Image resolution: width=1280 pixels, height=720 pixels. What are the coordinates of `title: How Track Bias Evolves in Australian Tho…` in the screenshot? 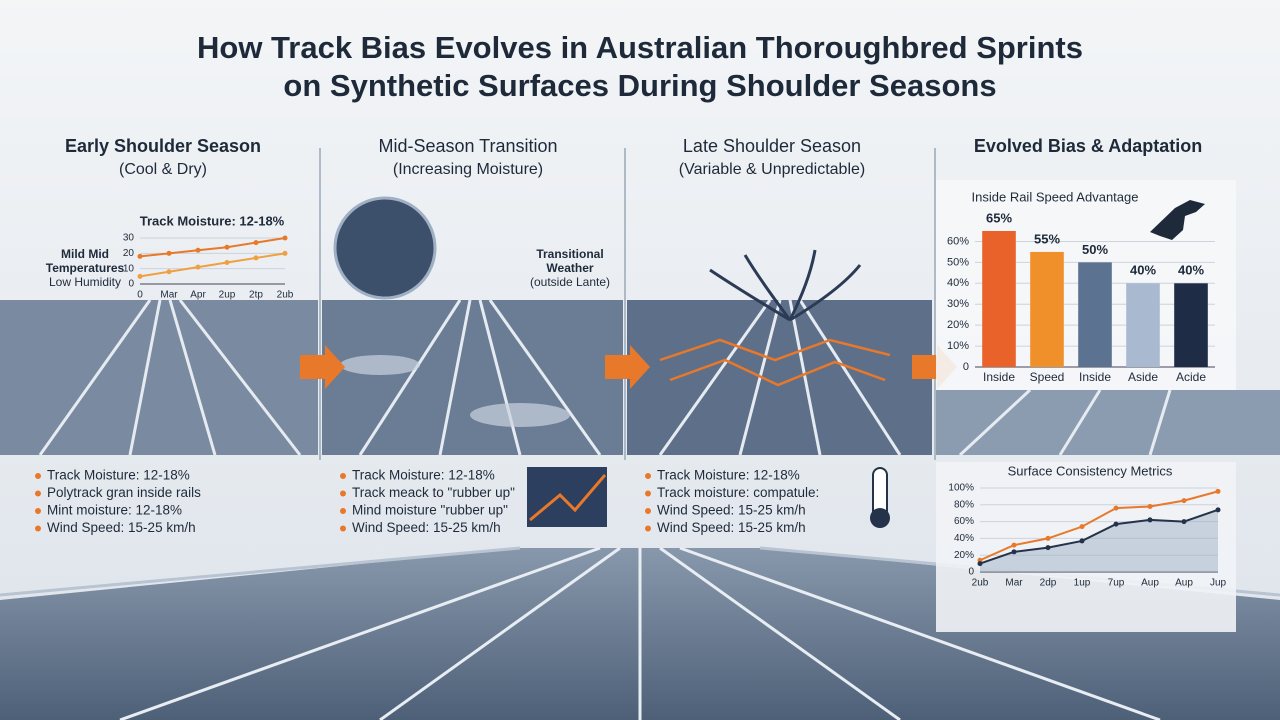 It's located at (640, 47).